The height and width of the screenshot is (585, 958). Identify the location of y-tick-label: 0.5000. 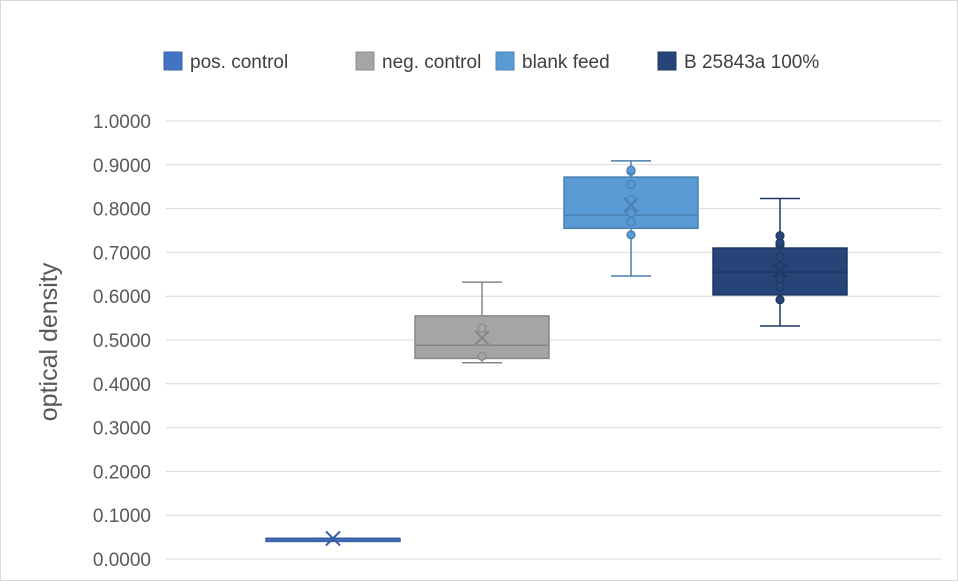
(122, 341).